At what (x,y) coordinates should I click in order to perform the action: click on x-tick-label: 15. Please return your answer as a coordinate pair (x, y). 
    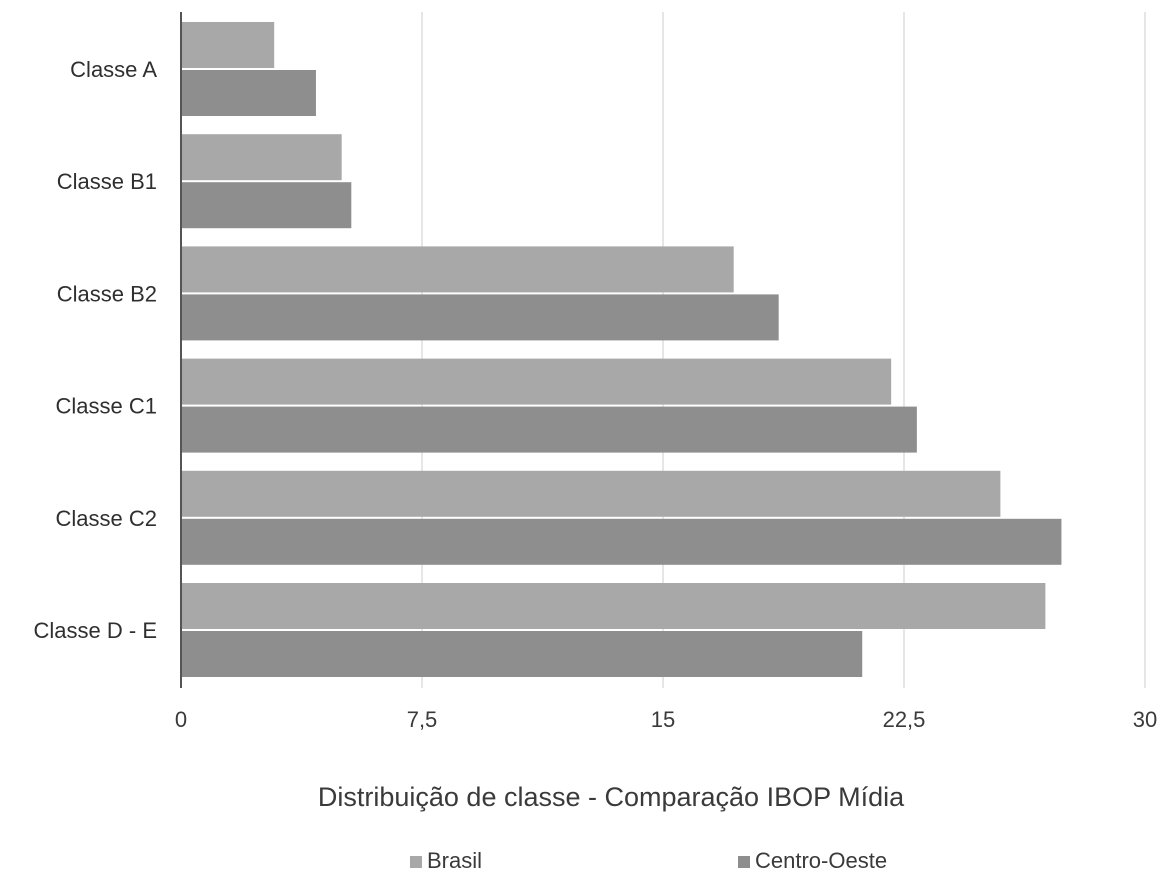
    Looking at the image, I should click on (663, 719).